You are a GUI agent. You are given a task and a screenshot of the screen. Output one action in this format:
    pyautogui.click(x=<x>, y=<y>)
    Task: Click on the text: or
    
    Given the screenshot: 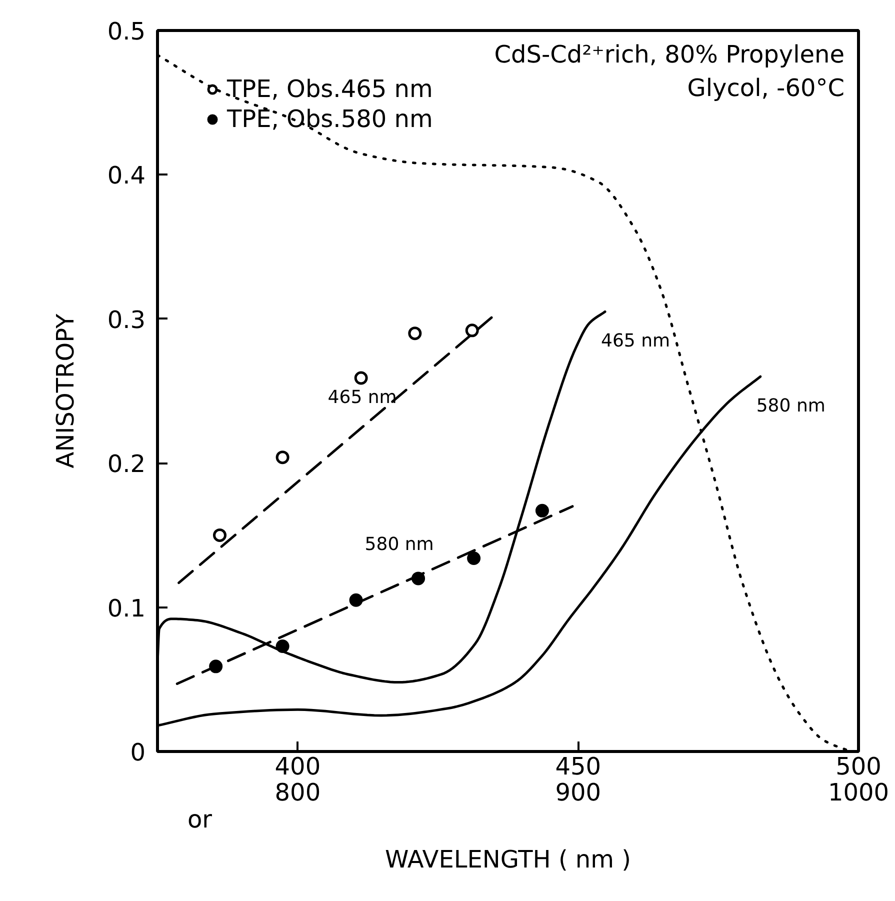 What is the action you would take?
    pyautogui.click(x=200, y=820)
    